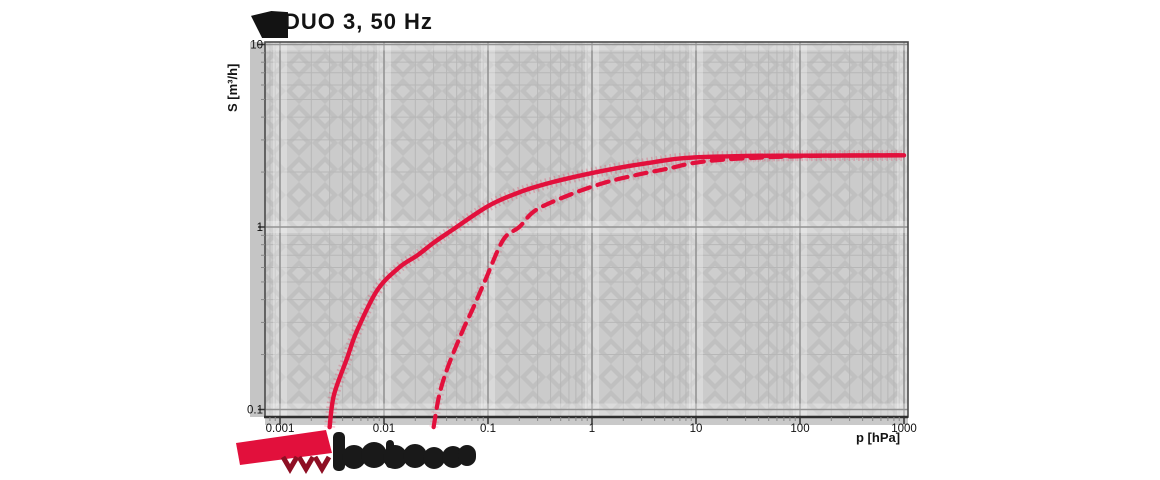 This screenshot has width=1160, height=480. What do you see at coordinates (799, 429) in the screenshot?
I see `x-tick-label: 100` at bounding box center [799, 429].